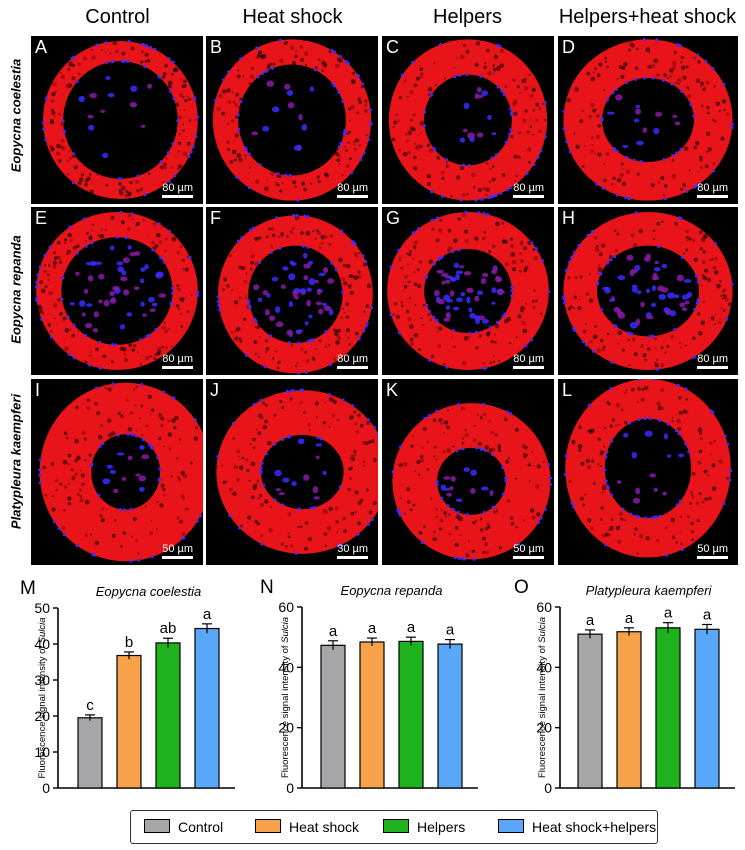  Describe the element at coordinates (149, 591) in the screenshot. I see `chart-title: Eopycna coelestia` at that location.